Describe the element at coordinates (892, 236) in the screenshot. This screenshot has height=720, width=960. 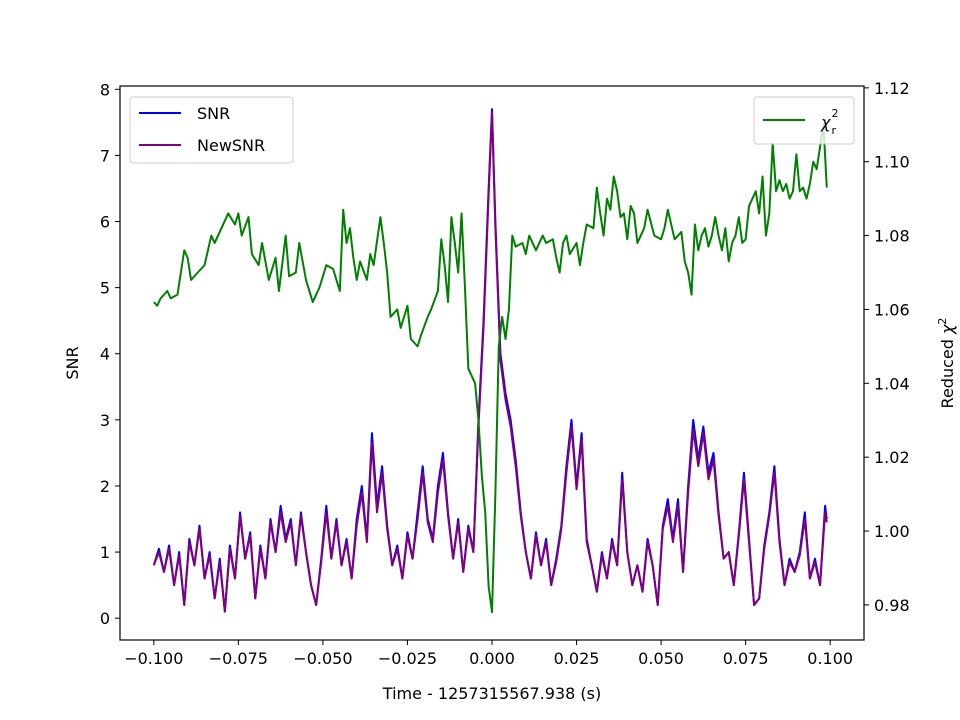
I see `y-right-tick-label: 1.08` at that location.